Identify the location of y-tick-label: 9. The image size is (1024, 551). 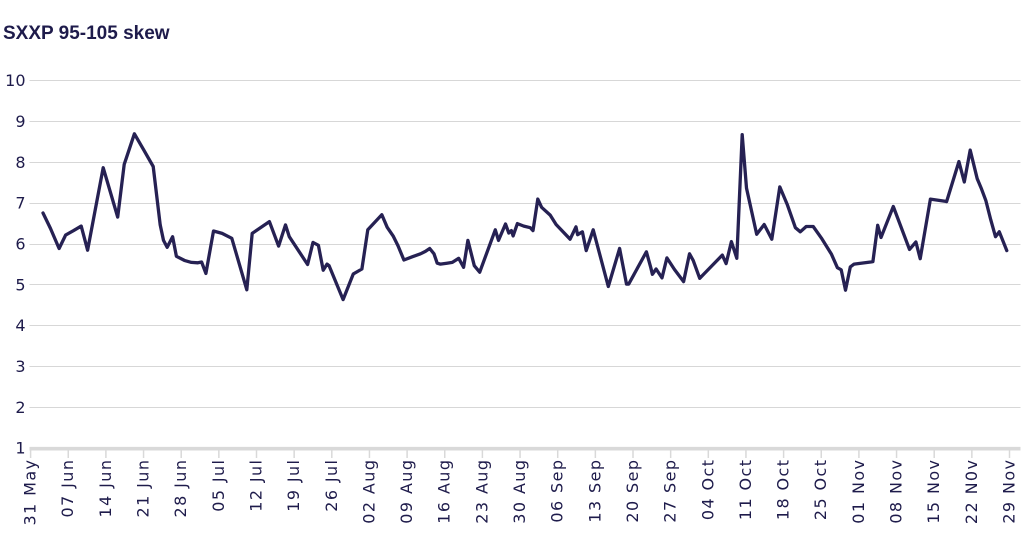
(20, 121).